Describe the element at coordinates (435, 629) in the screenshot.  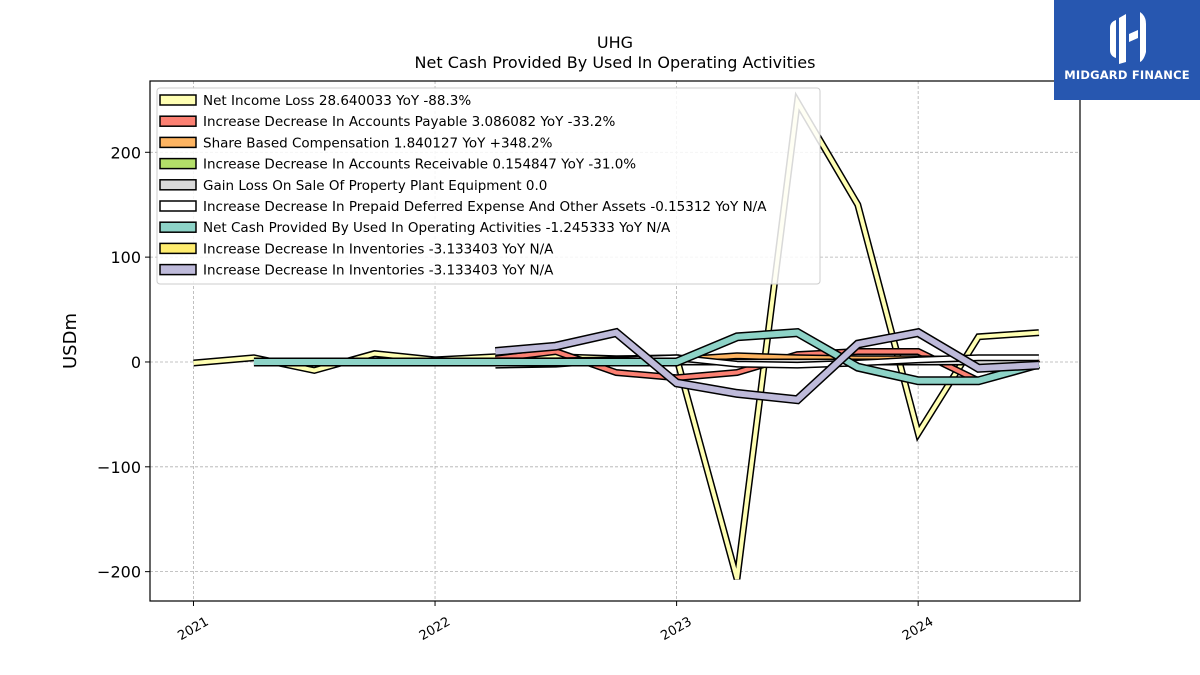
I see `x-tick-label: 2022` at that location.